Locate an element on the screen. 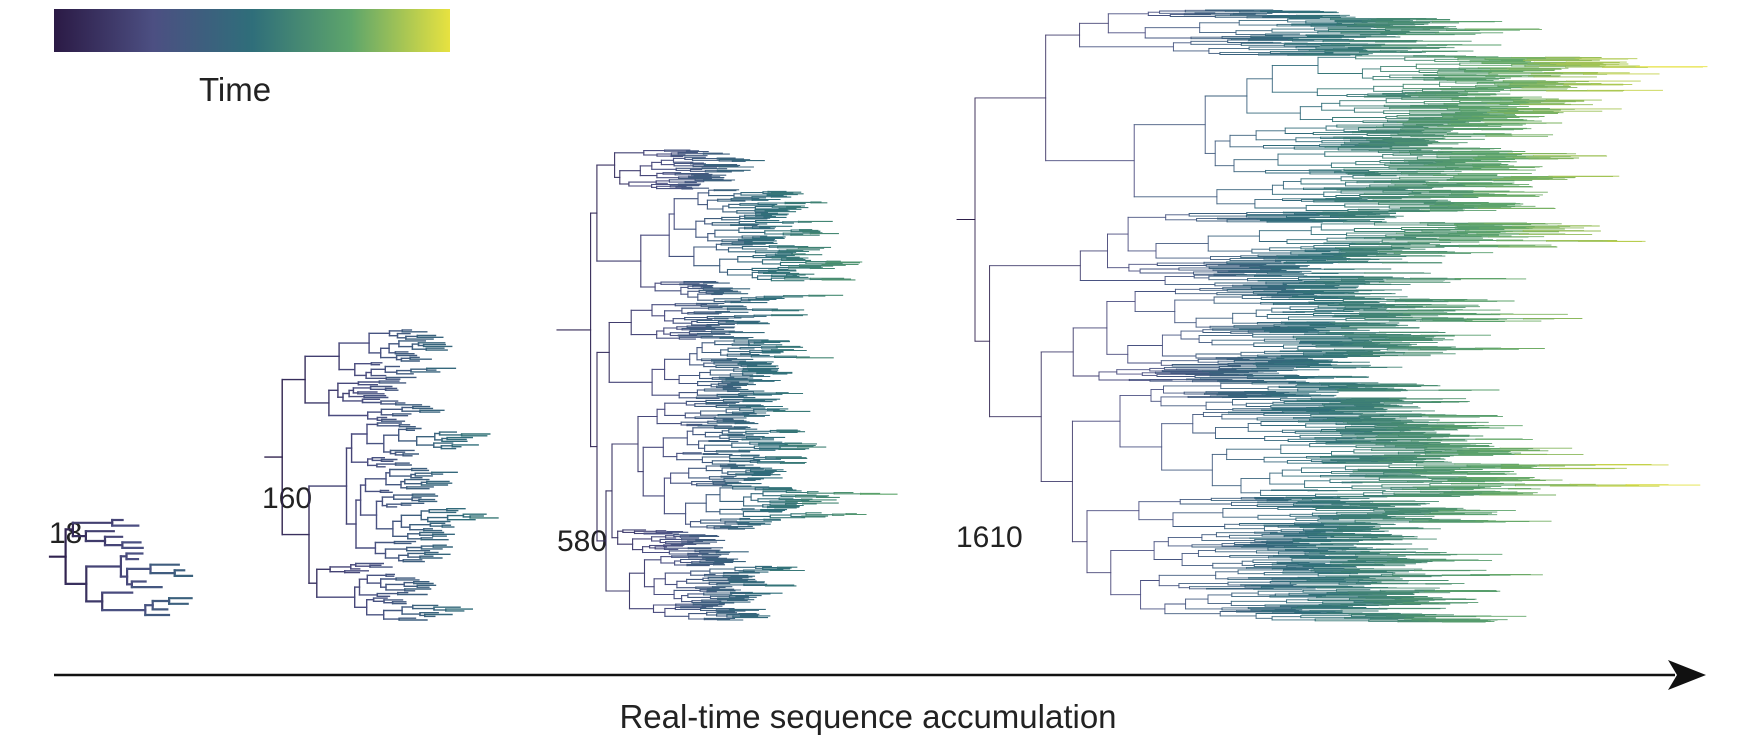 The width and height of the screenshot is (1753, 747). tree-panel-18: 18 is located at coordinates (121, 567).